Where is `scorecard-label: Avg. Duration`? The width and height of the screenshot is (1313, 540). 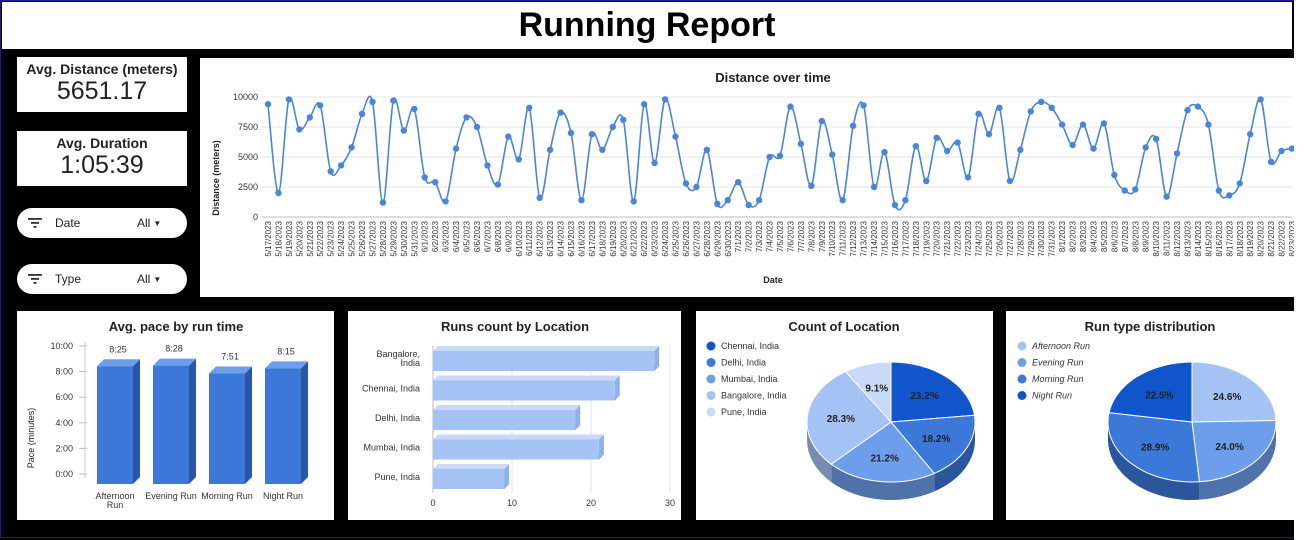 scorecard-label: Avg. Duration is located at coordinates (102, 143).